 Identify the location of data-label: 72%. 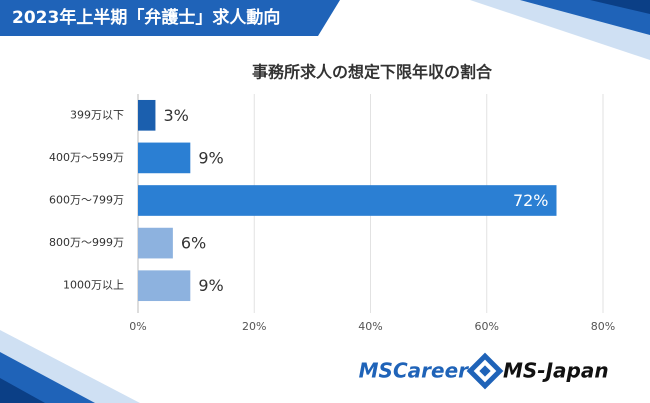
(531, 200).